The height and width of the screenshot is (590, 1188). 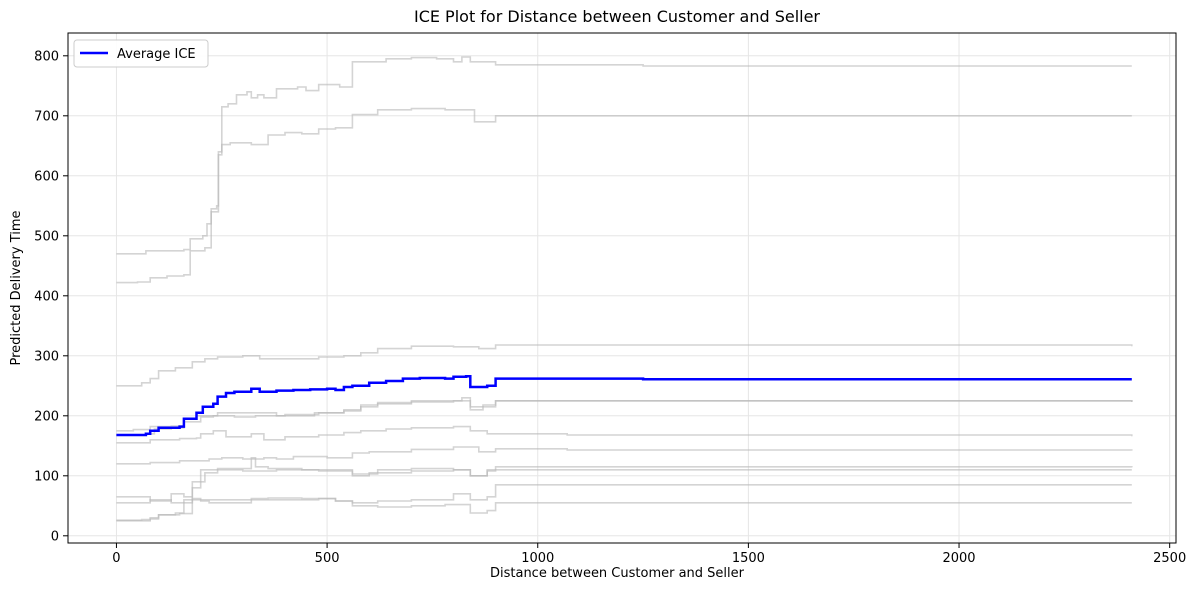 What do you see at coordinates (46, 356) in the screenshot?
I see `y-tick-label: 300` at bounding box center [46, 356].